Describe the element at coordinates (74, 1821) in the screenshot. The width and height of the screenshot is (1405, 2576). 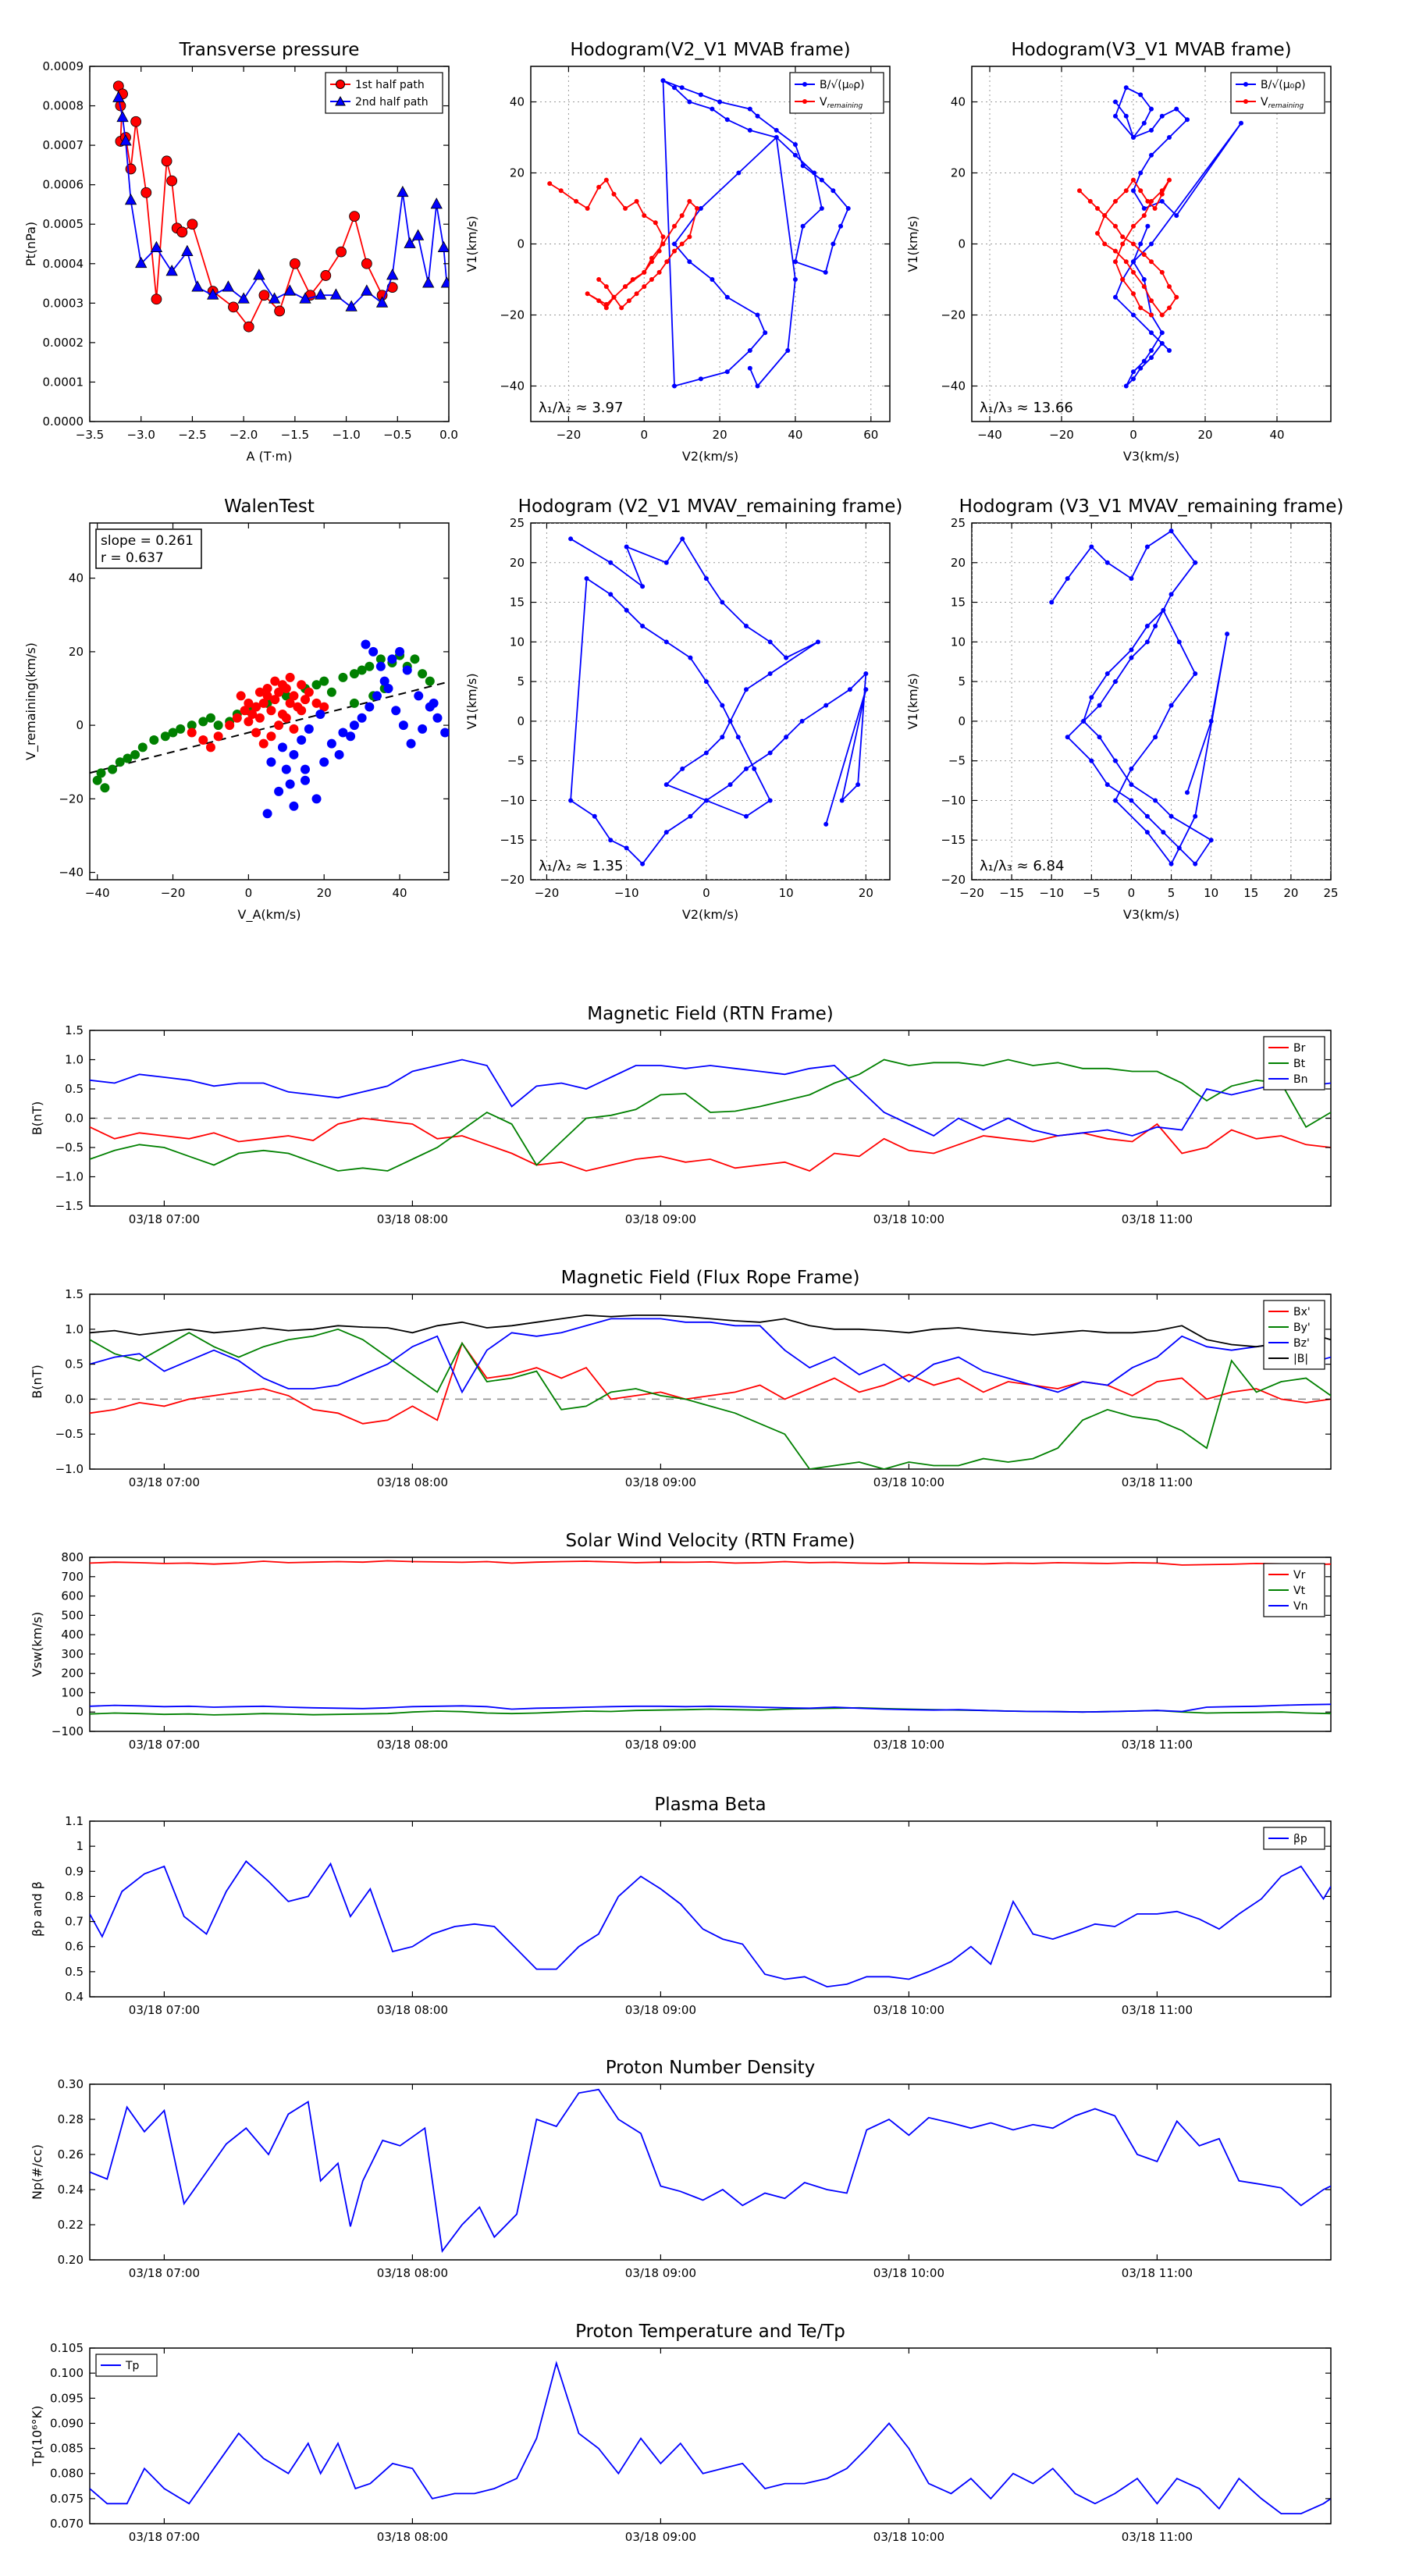
I see `y-tick-label: 1.1` at that location.